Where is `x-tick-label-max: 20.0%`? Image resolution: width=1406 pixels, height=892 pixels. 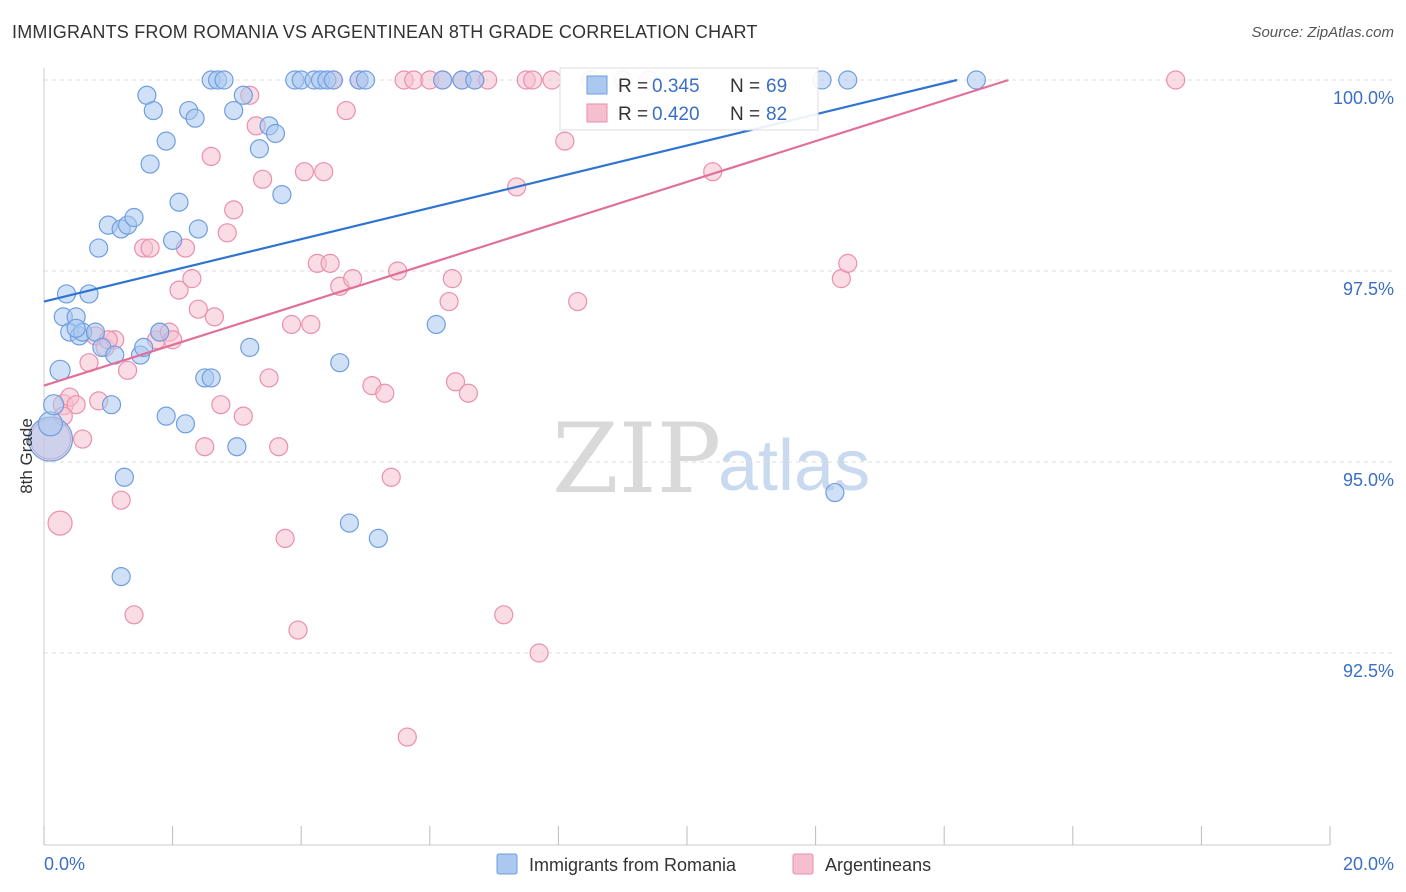 x-tick-label-max: 20.0% is located at coordinates (1368, 864).